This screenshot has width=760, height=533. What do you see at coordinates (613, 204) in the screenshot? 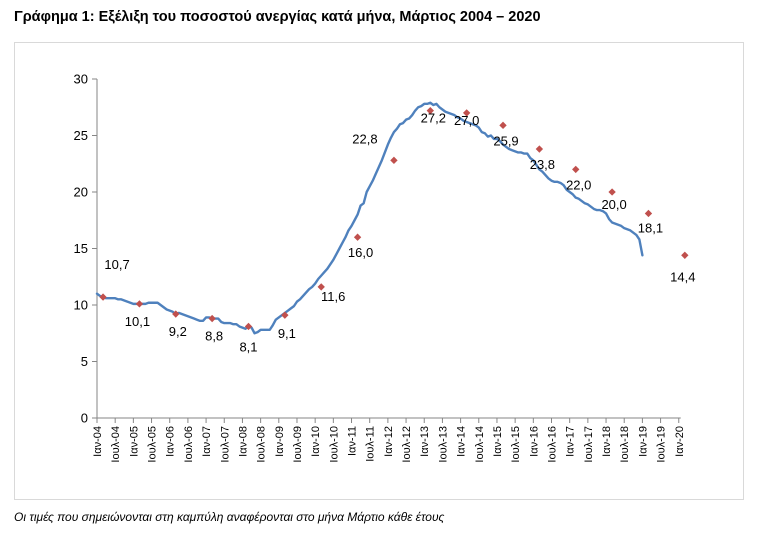
I see `data-label: 20,0` at bounding box center [613, 204].